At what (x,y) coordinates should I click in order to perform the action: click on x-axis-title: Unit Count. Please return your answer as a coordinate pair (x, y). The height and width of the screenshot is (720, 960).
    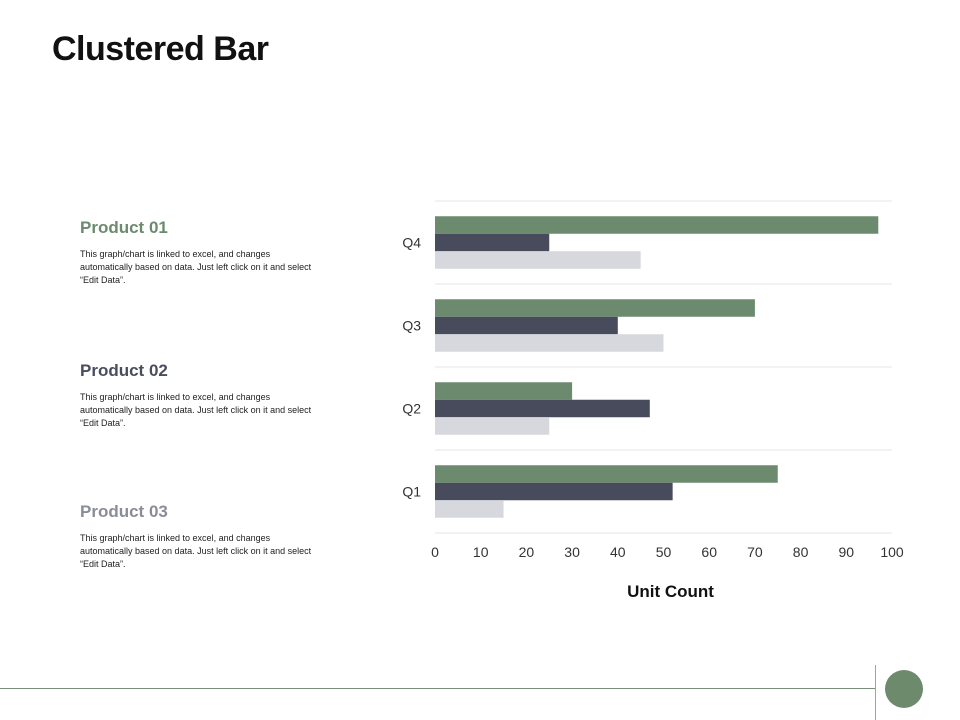
    Looking at the image, I should click on (670, 591).